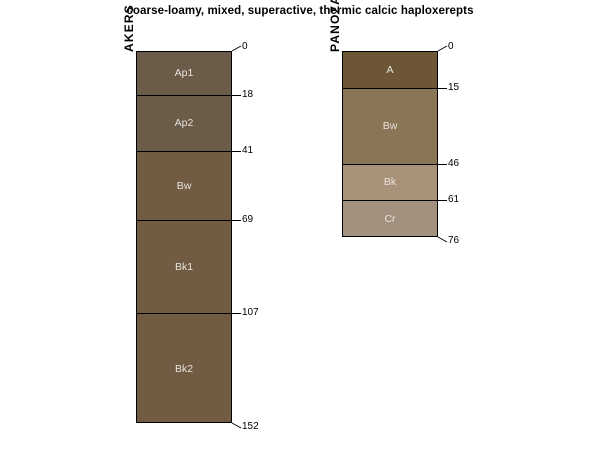  I want to click on horizon-label: Cr, so click(390, 219).